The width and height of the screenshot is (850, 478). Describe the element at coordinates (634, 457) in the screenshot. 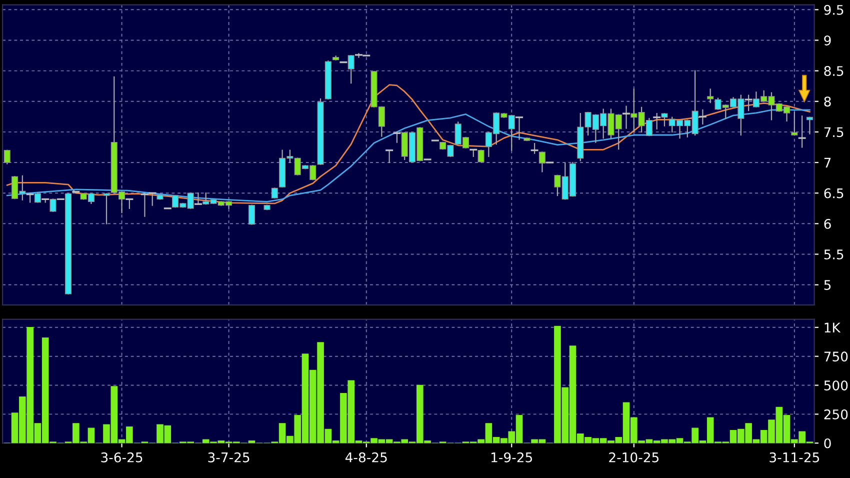

I see `x-tick-label: 2-10-25` at that location.